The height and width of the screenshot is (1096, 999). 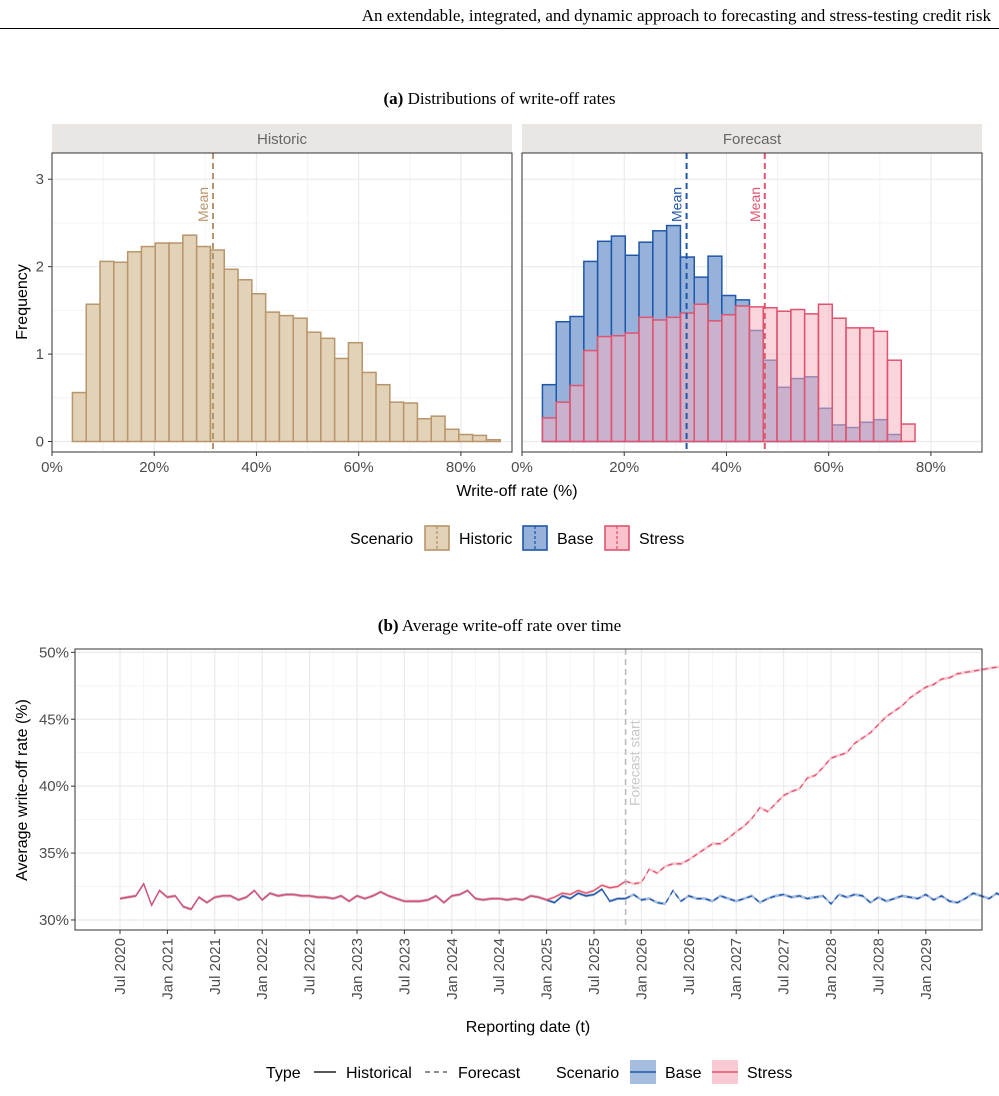 What do you see at coordinates (635, 763) in the screenshot?
I see `forecast-start-label: Forecast start` at bounding box center [635, 763].